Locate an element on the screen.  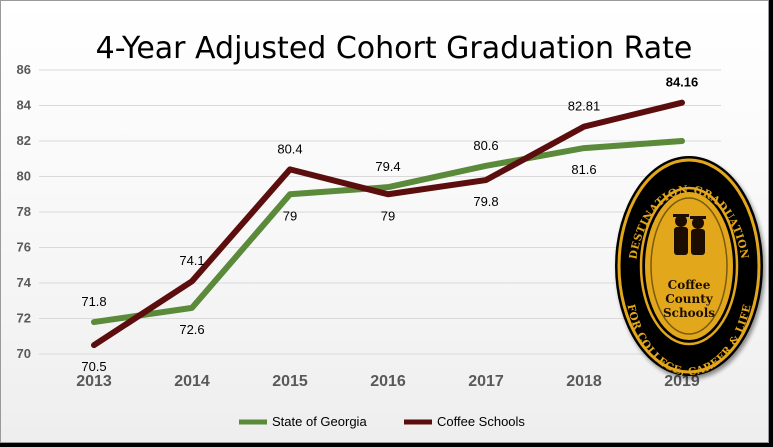
y-tick-label-76: 76 is located at coordinates (24, 247).